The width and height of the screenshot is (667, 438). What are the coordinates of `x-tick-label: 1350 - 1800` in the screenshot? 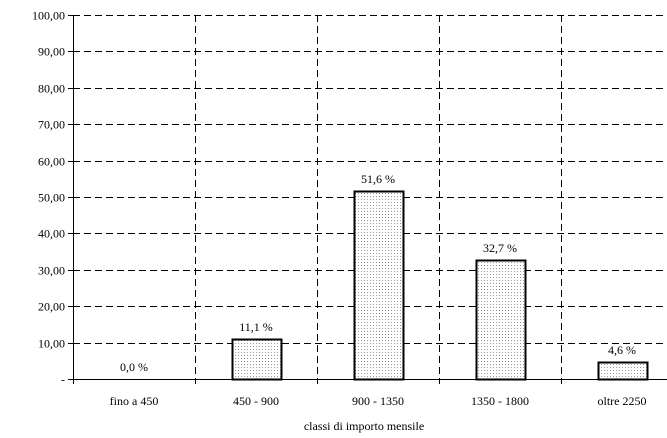 It's located at (500, 401).